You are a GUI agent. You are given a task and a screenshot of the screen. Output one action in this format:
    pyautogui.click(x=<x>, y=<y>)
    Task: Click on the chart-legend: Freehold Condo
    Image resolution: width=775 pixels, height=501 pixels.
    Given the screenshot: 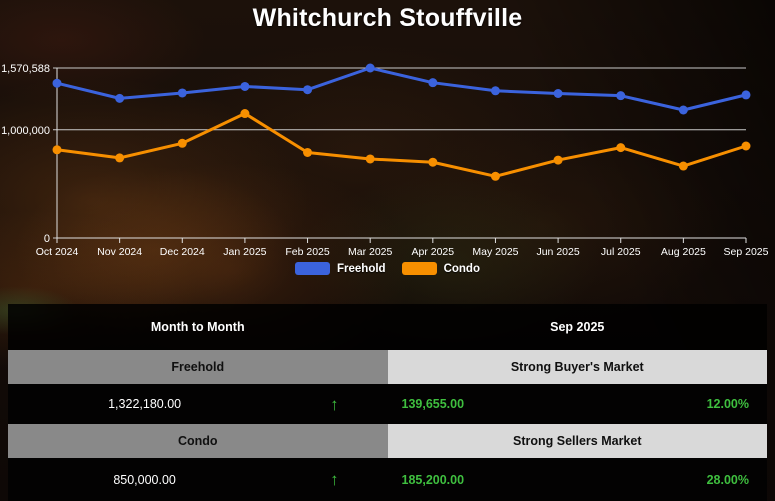 What is the action you would take?
    pyautogui.click(x=387, y=268)
    